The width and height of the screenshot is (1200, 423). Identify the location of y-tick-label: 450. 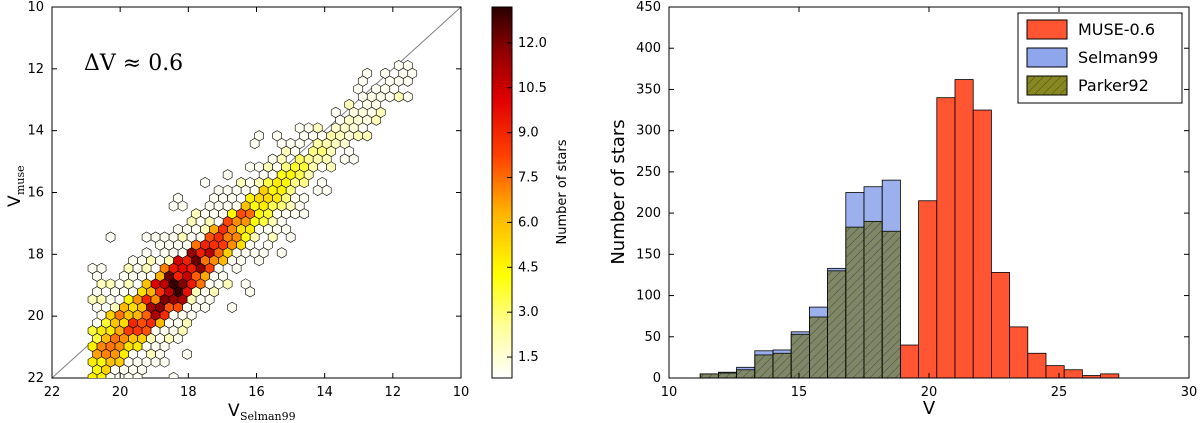
(648, 7).